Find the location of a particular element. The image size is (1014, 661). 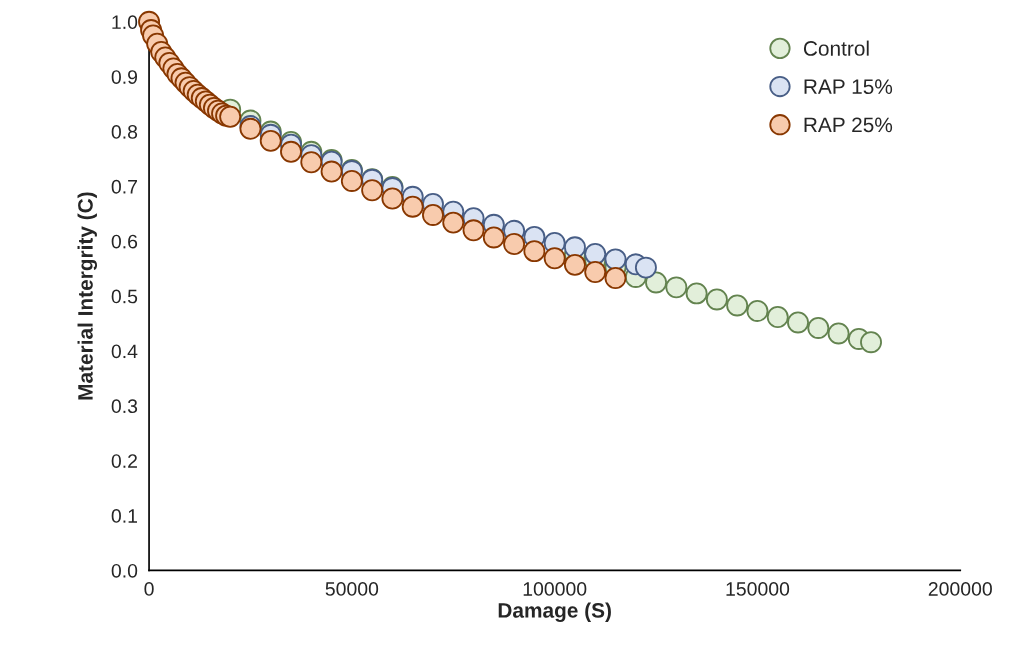

x-tick-label: 0 is located at coordinates (149, 589).